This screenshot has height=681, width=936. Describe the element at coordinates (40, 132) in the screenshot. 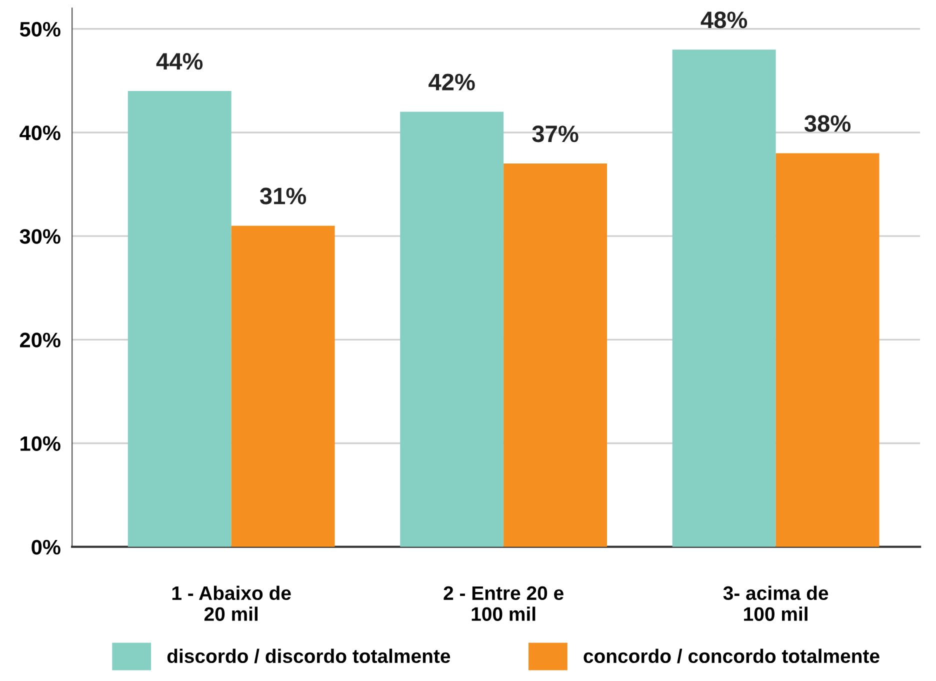

I see `y-tick-label: 40%` at that location.